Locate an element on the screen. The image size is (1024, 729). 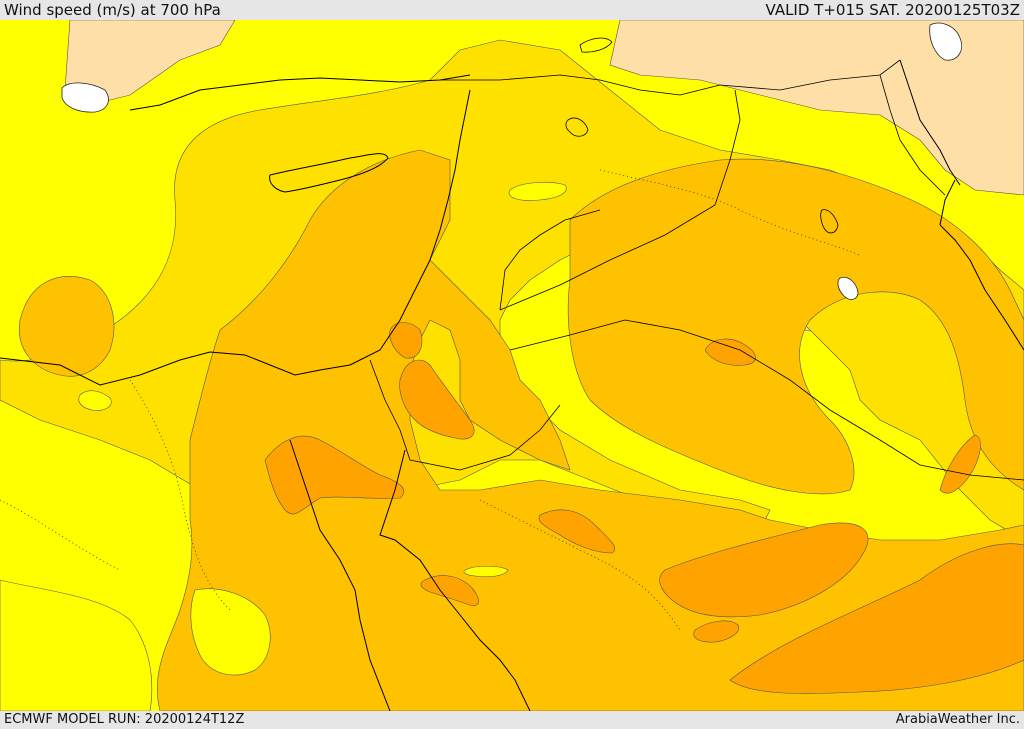
band-level-4-a is located at coordinates (764, 570).